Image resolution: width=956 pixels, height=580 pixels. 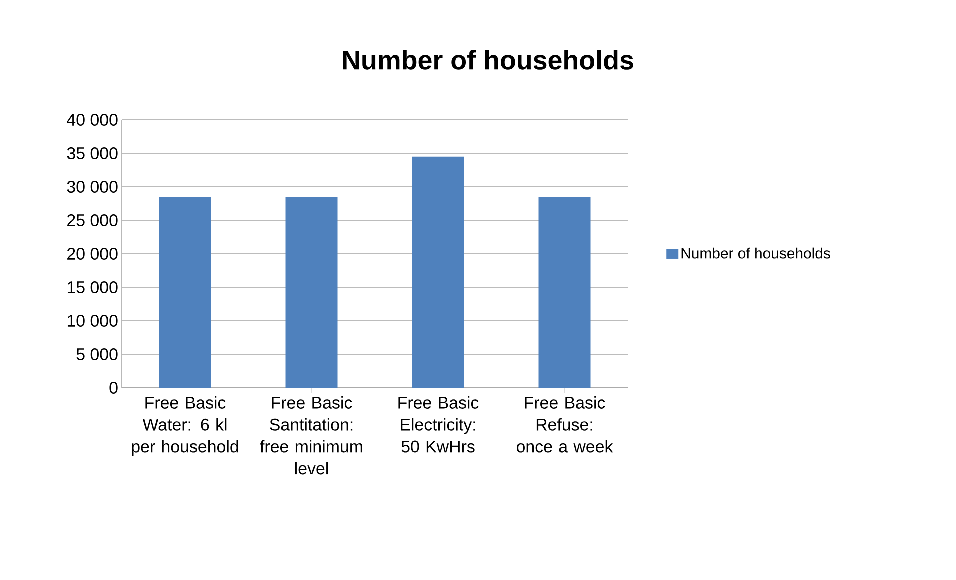 What do you see at coordinates (756, 253) in the screenshot?
I see `legend-label: Number of households` at bounding box center [756, 253].